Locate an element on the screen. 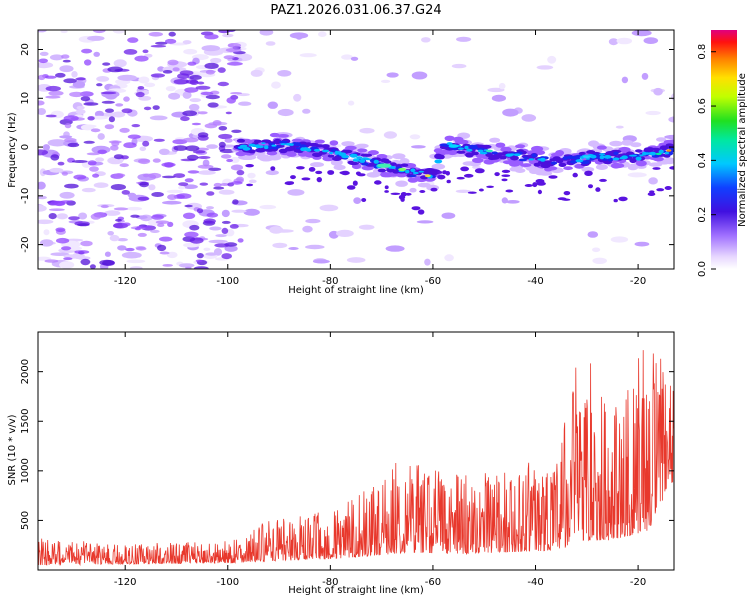  y-tick-label: 2000 is located at coordinates (25, 371).